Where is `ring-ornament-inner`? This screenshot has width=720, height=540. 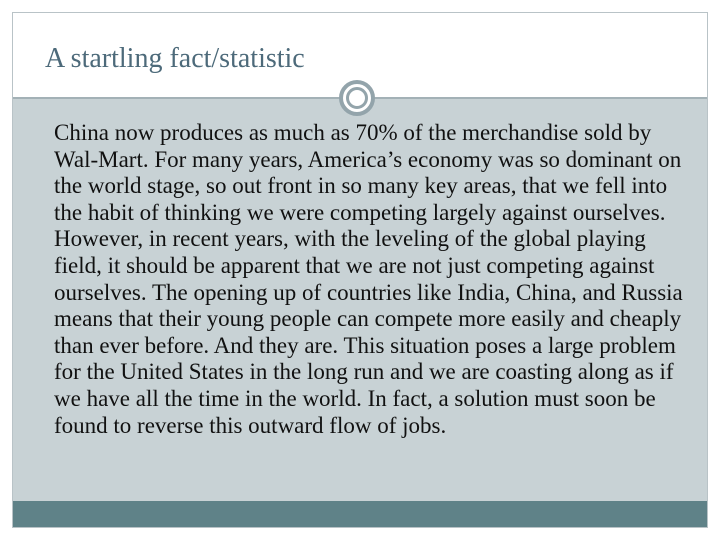 ring-ornament-inner is located at coordinates (357, 98).